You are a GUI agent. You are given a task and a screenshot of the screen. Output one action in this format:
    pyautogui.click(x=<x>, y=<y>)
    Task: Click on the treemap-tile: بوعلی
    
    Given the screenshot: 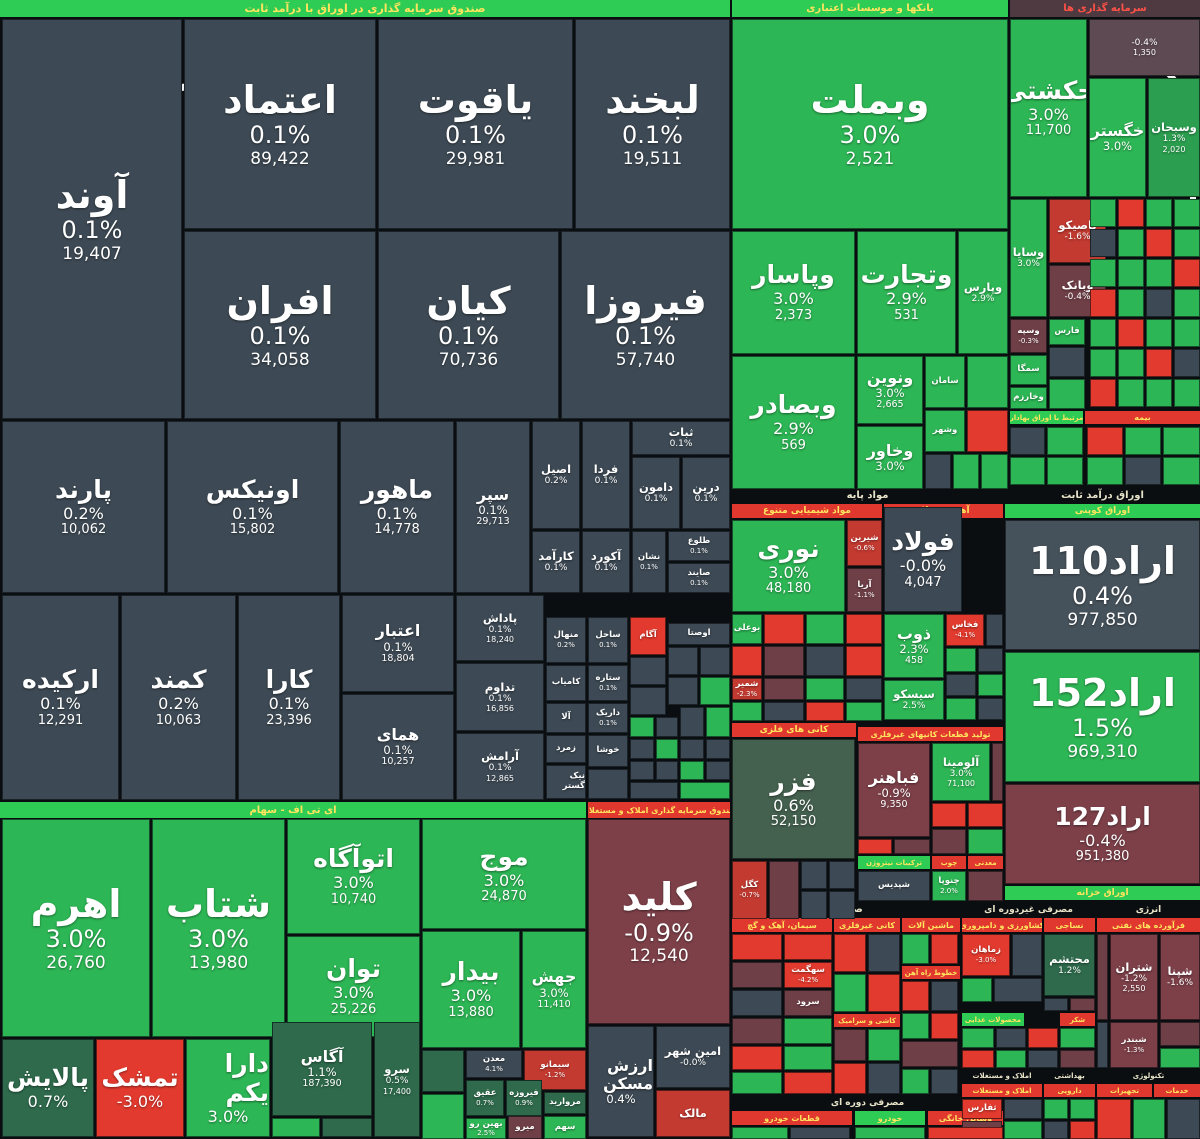 What is the action you would take?
    pyautogui.click(x=747, y=629)
    